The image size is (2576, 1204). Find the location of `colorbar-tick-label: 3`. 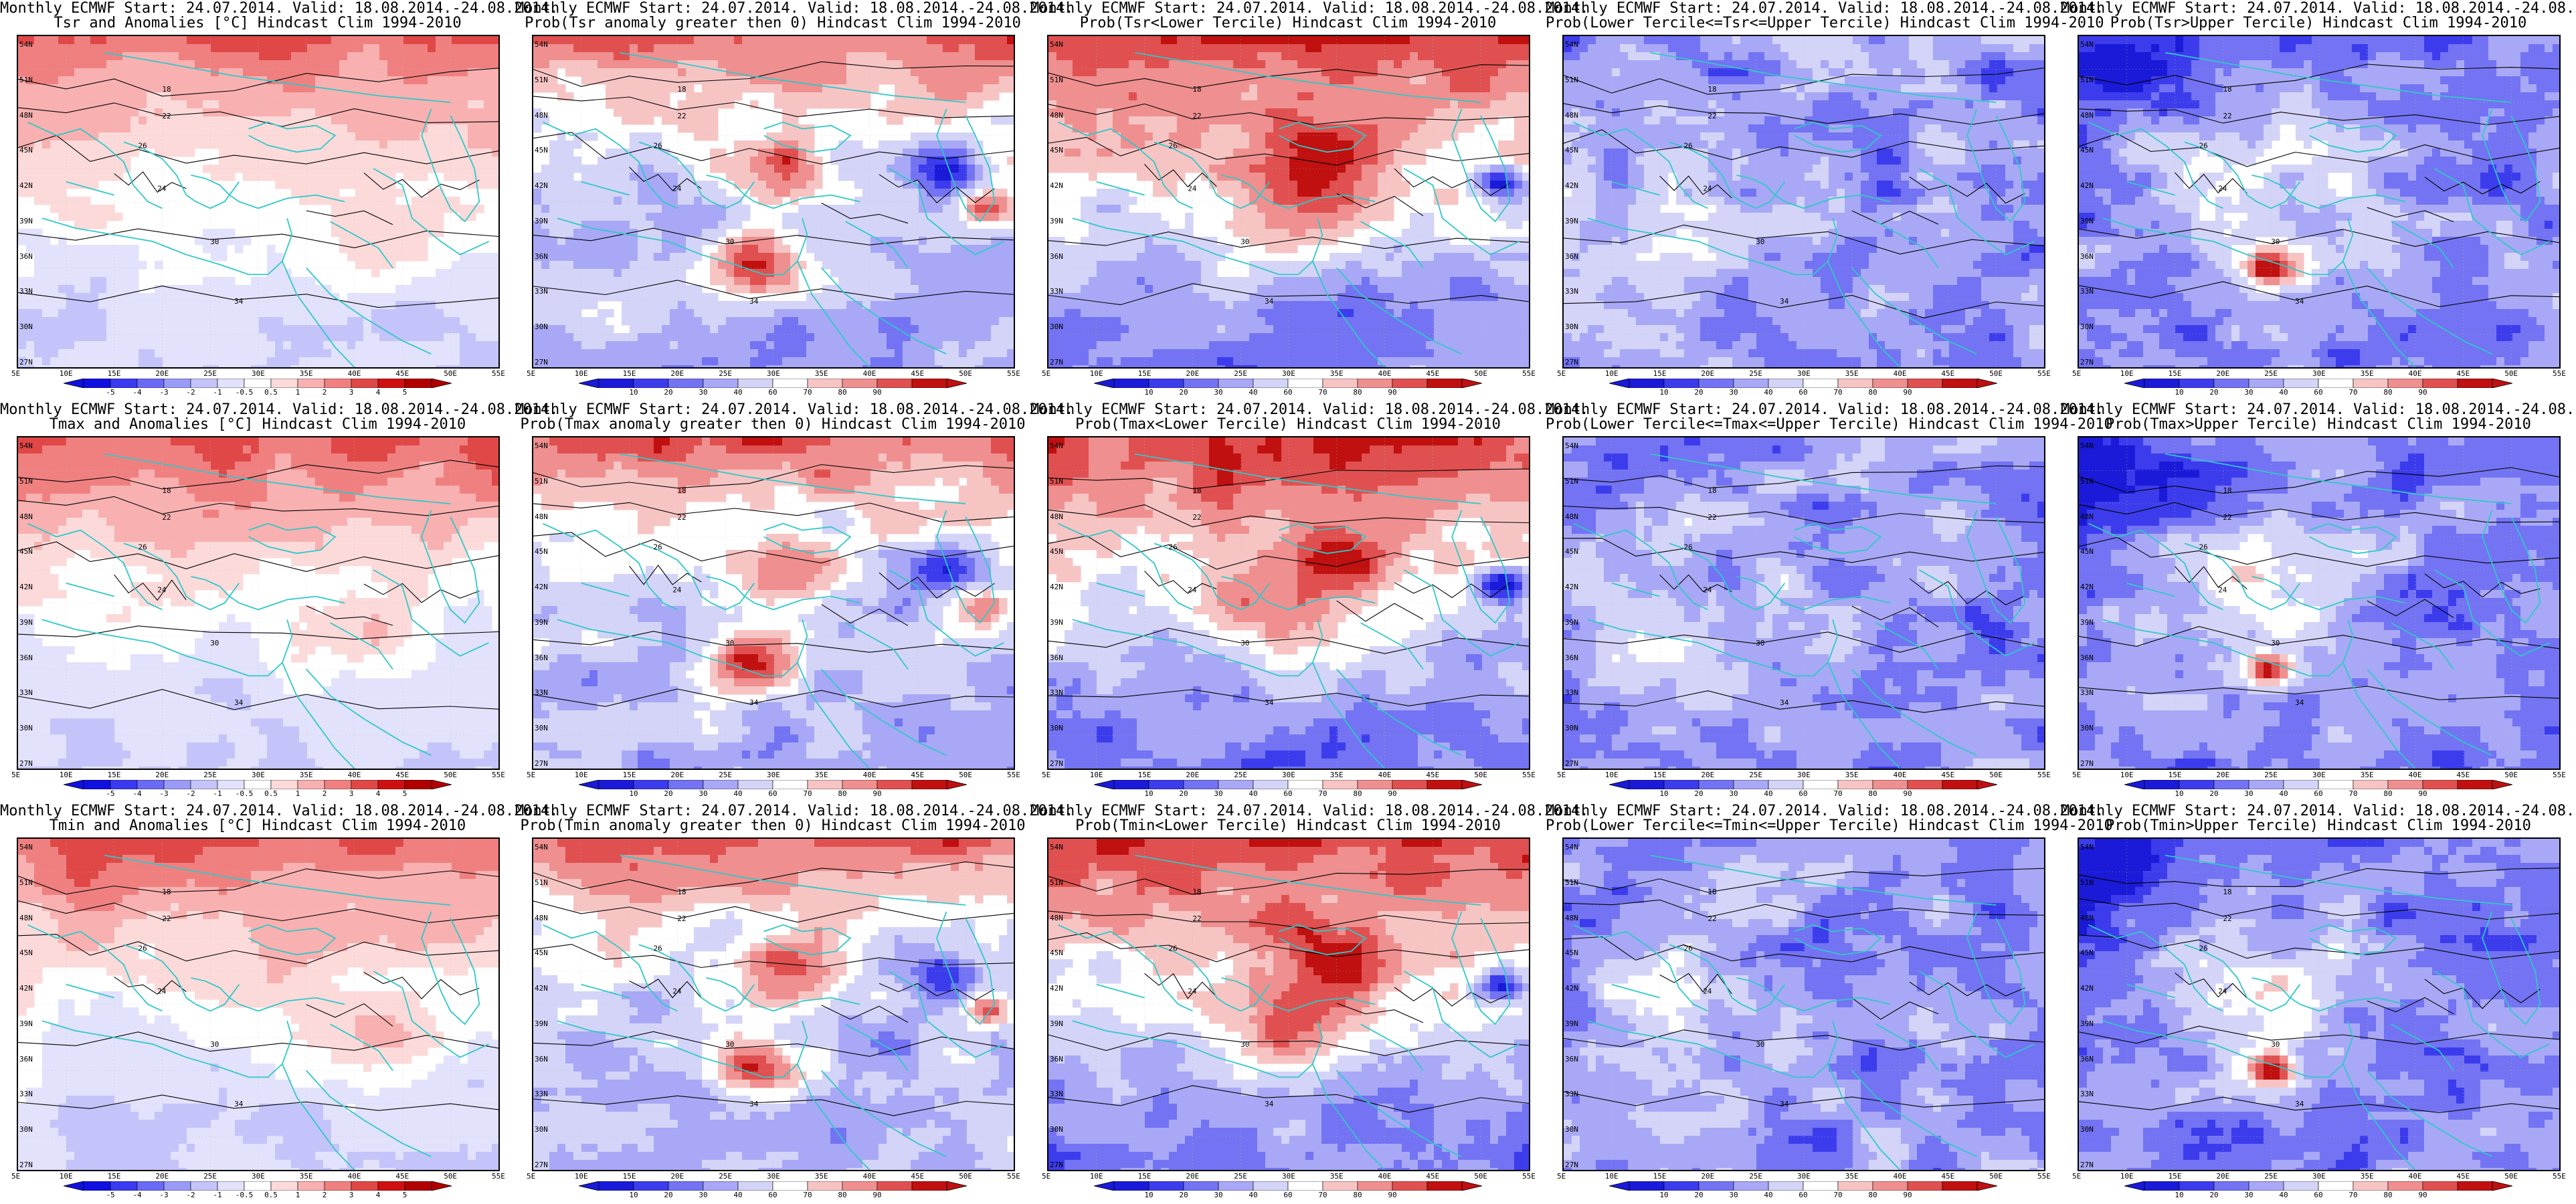

colorbar-tick-label: 3 is located at coordinates (351, 392).